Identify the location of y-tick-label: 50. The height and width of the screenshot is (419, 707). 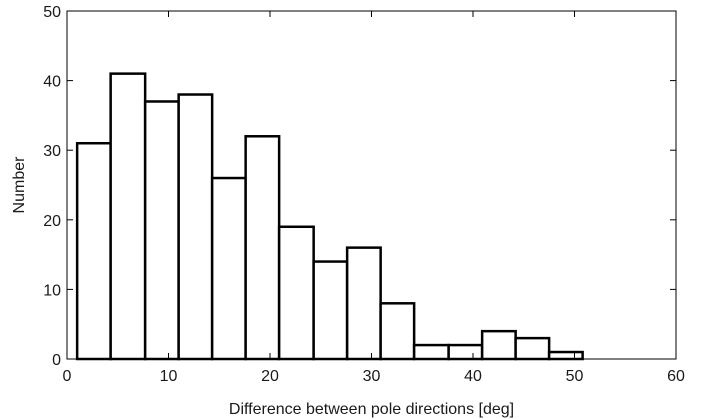
(52, 12).